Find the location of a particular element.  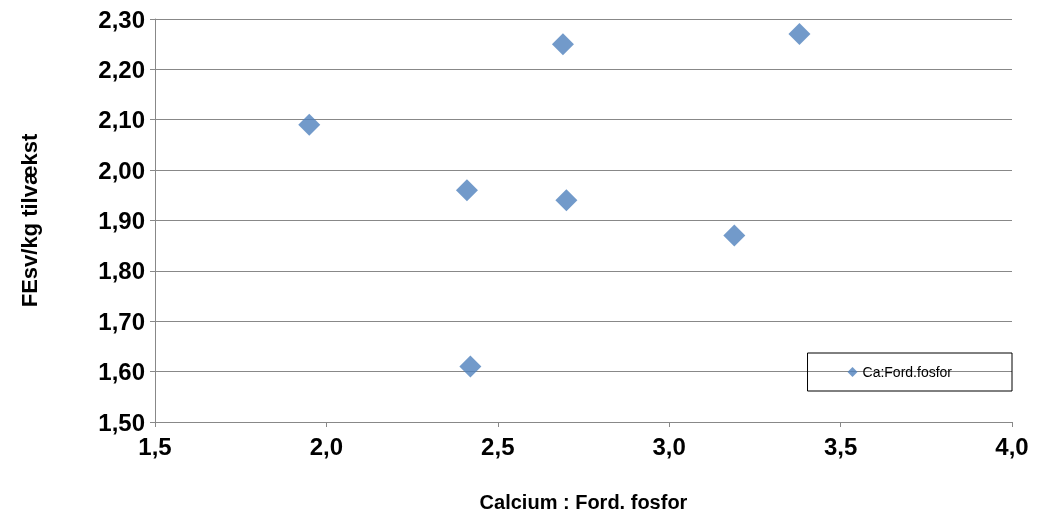

y-tick-label: 2,10 is located at coordinates (121, 120).